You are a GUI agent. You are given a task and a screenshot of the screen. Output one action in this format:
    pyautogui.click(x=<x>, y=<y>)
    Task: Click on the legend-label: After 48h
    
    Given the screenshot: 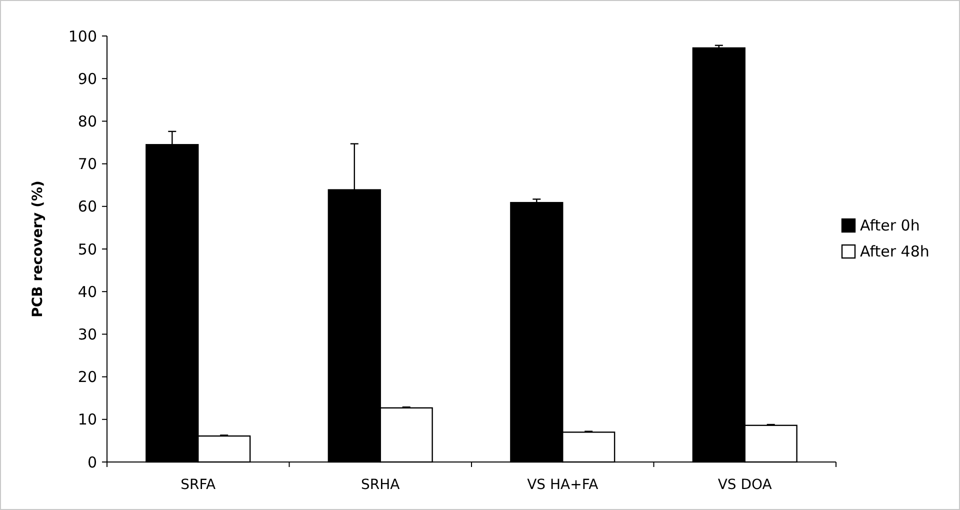 What is the action you would take?
    pyautogui.click(x=895, y=251)
    